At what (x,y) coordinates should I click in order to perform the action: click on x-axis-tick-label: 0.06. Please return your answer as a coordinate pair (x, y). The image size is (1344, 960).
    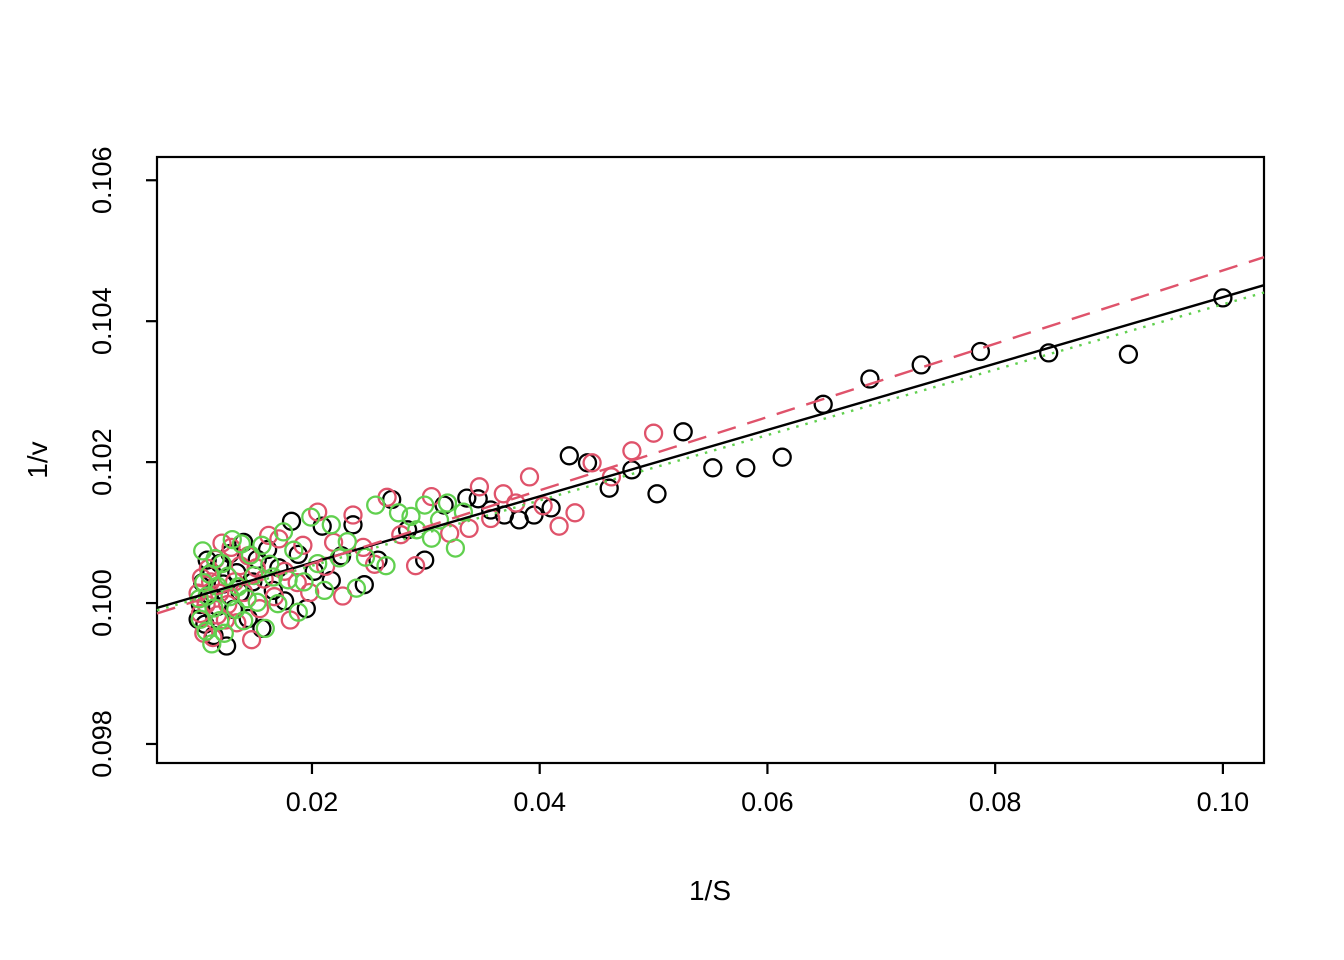
    Looking at the image, I should click on (767, 802).